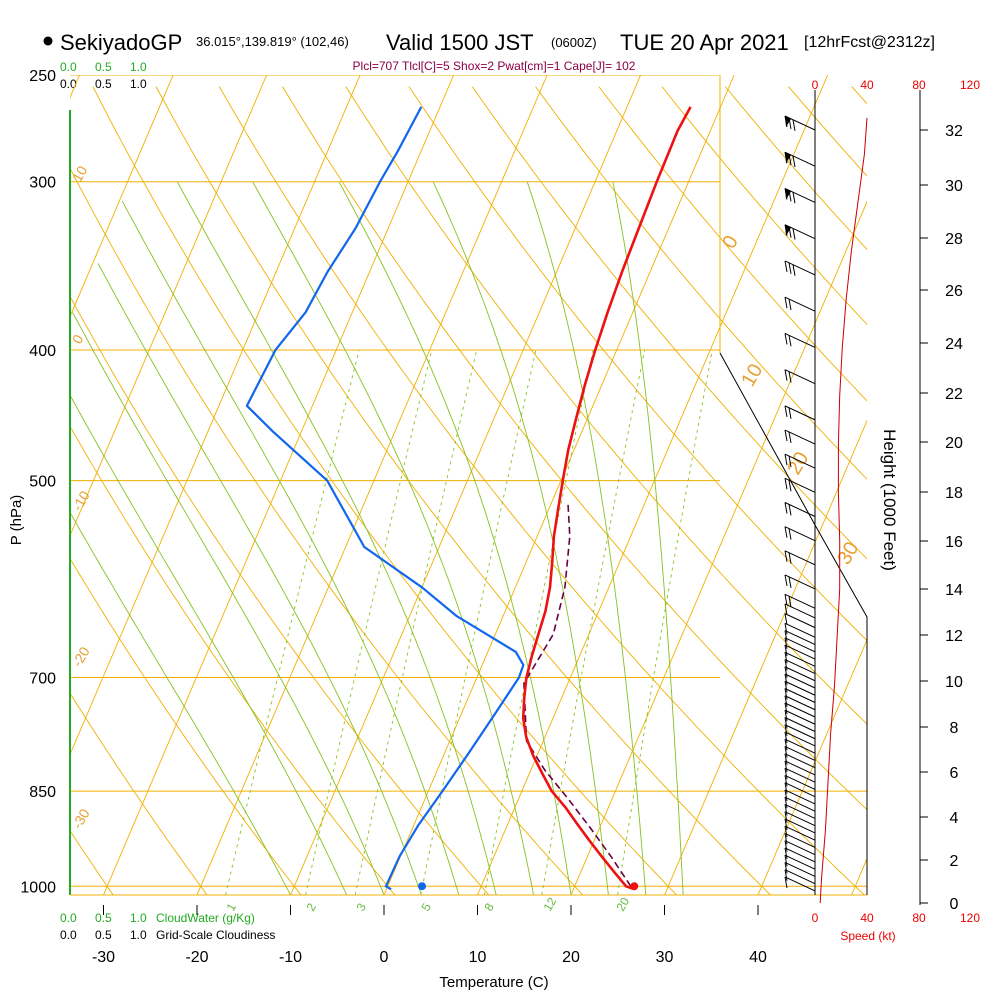 This screenshot has width=1000, height=1000. Describe the element at coordinates (848, 553) in the screenshot. I see `dry-adiabat-label: 30` at that location.